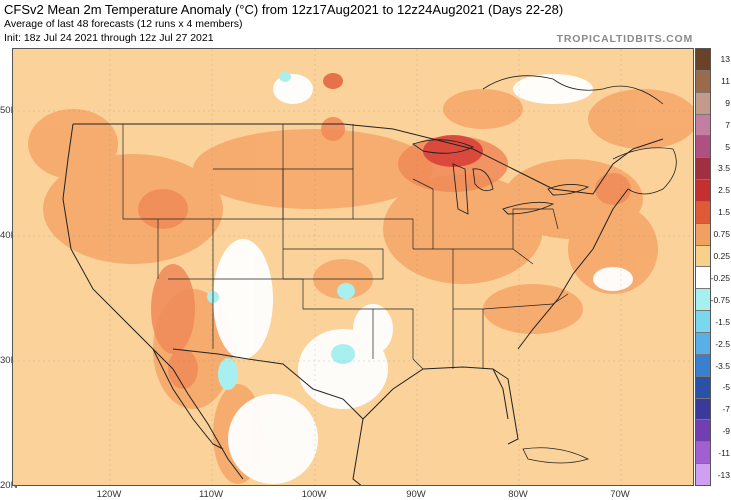  What do you see at coordinates (109, 494) in the screenshot?
I see `lon-label-120w: 120W` at bounding box center [109, 494].